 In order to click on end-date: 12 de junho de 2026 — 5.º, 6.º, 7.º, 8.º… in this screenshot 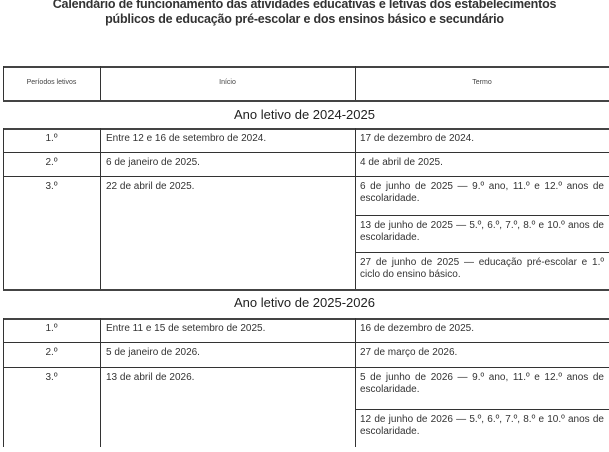, I will do `click(482, 425)`.